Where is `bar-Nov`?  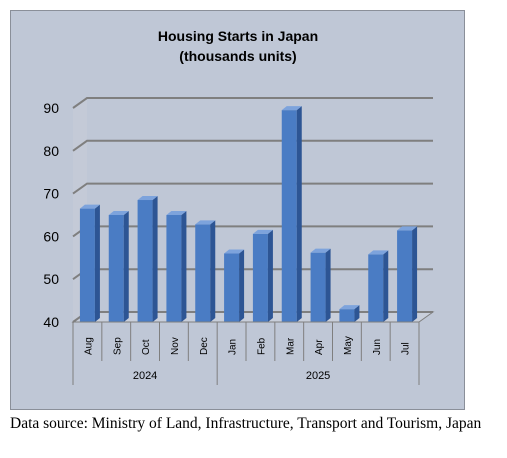 bar-Nov is located at coordinates (176, 266).